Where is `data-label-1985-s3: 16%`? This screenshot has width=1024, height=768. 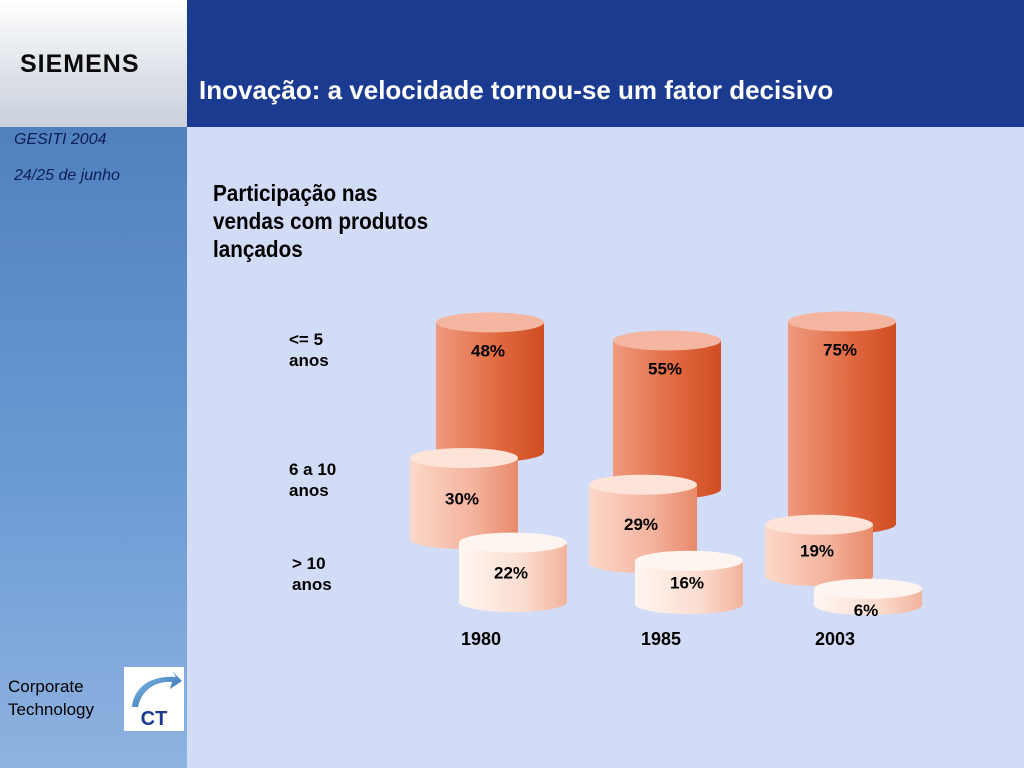
data-label-1985-s3: 16% is located at coordinates (687, 582).